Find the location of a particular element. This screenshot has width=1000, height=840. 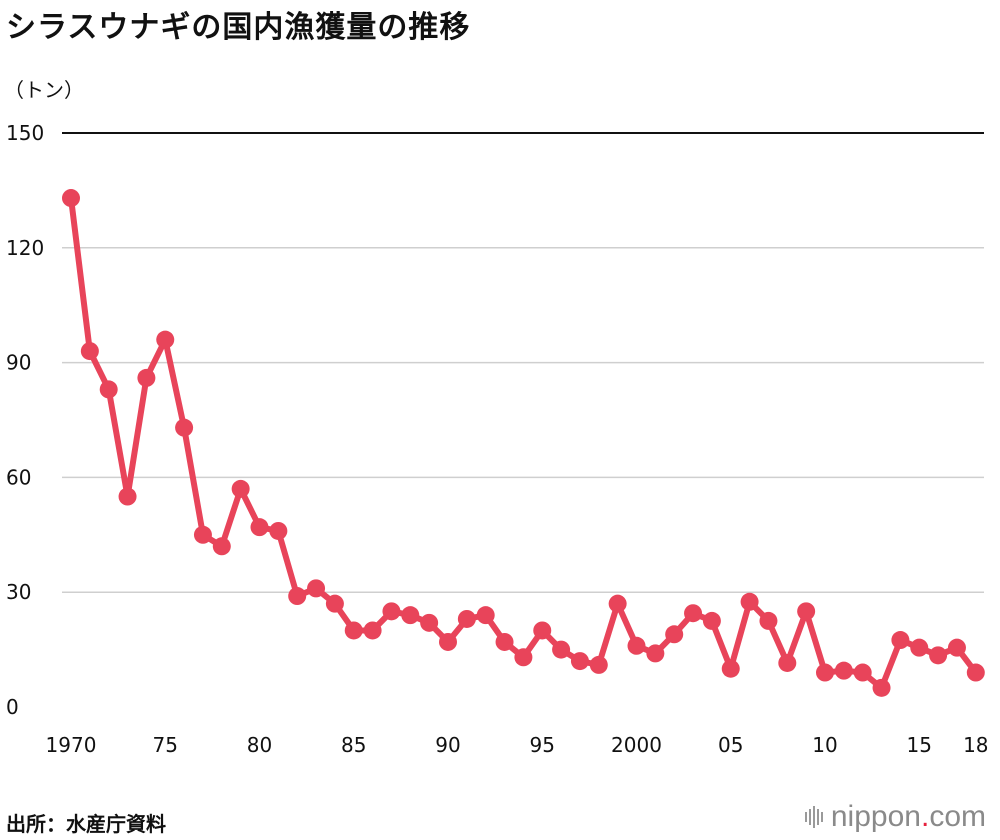

chart-title: シラスウナギの国内漁獲量の推移 is located at coordinates (238, 27).